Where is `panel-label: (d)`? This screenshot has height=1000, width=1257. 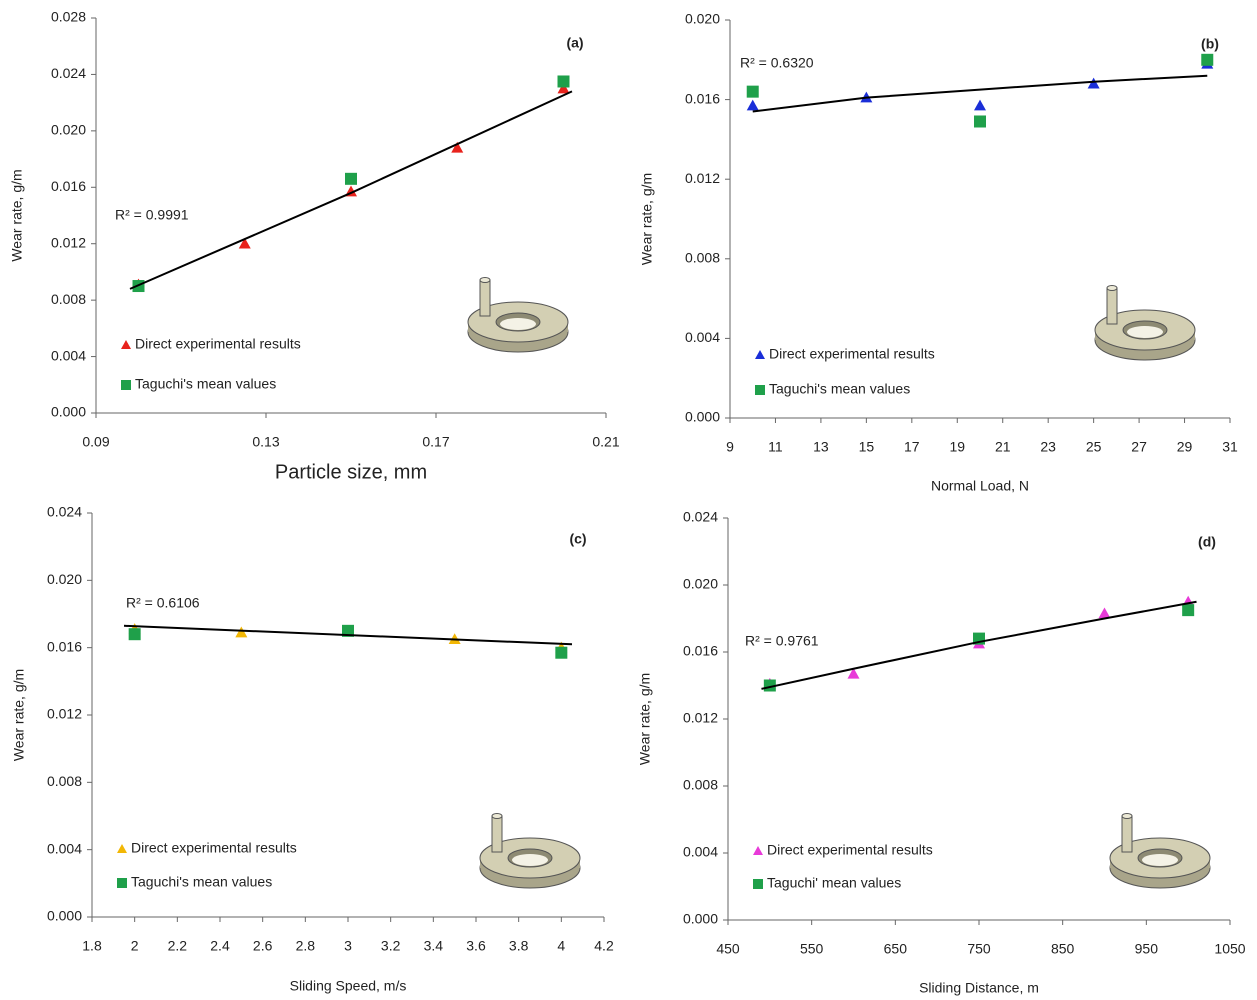
panel-label: (d) is located at coordinates (1207, 542).